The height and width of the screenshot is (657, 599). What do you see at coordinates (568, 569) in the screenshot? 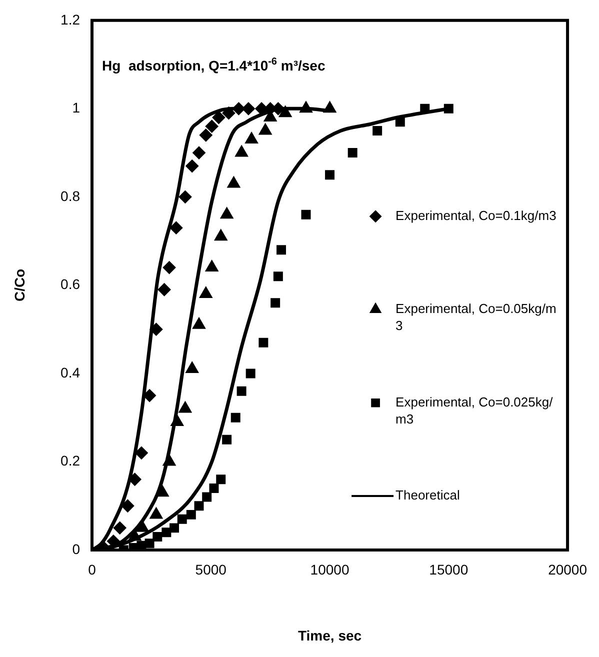
I see `x-tick-label: 20000` at bounding box center [568, 569].